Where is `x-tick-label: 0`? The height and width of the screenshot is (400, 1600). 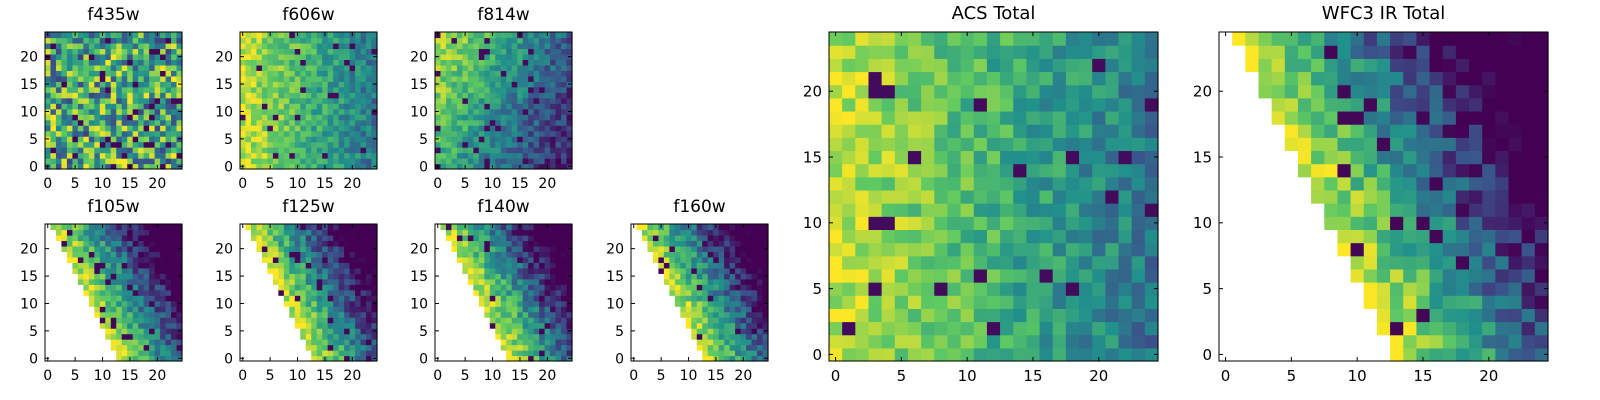
x-tick-label: 0 is located at coordinates (437, 184).